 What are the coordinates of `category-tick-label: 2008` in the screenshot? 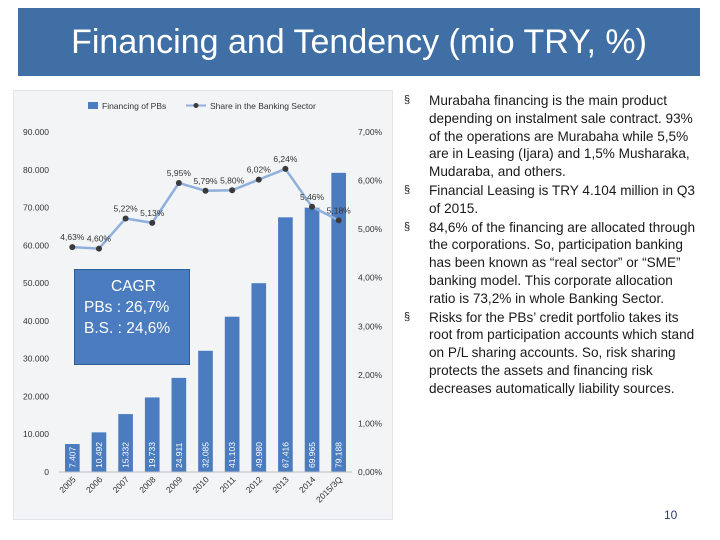 It's located at (147, 484).